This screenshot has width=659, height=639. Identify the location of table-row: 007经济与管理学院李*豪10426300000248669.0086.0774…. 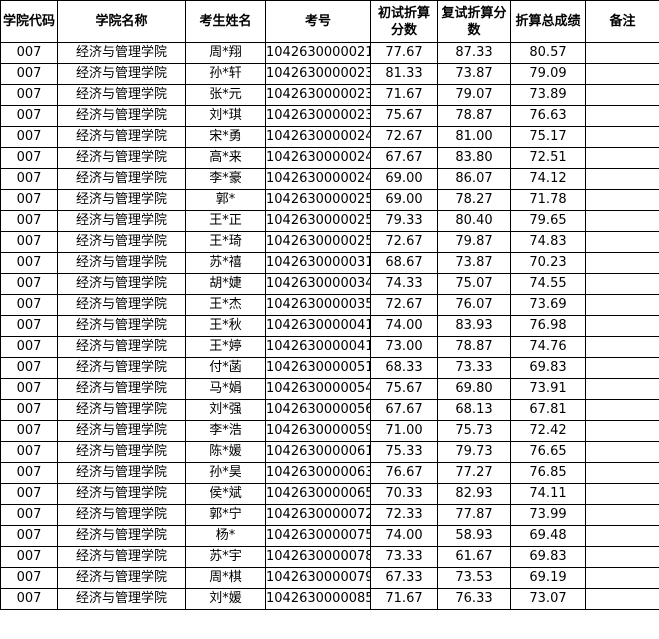
(329, 179).